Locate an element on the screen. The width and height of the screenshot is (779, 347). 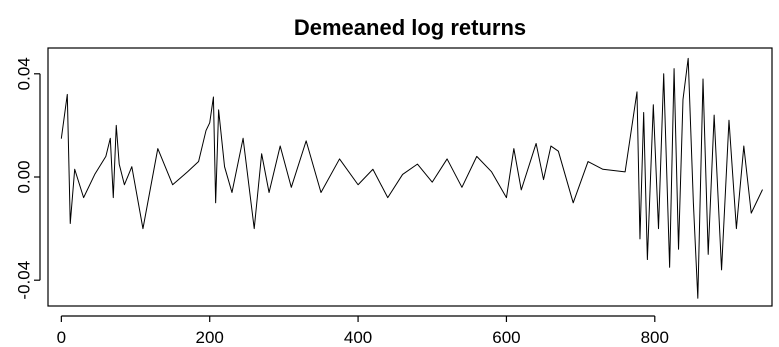
y-tick-label: 0.04 is located at coordinates (23, 73).